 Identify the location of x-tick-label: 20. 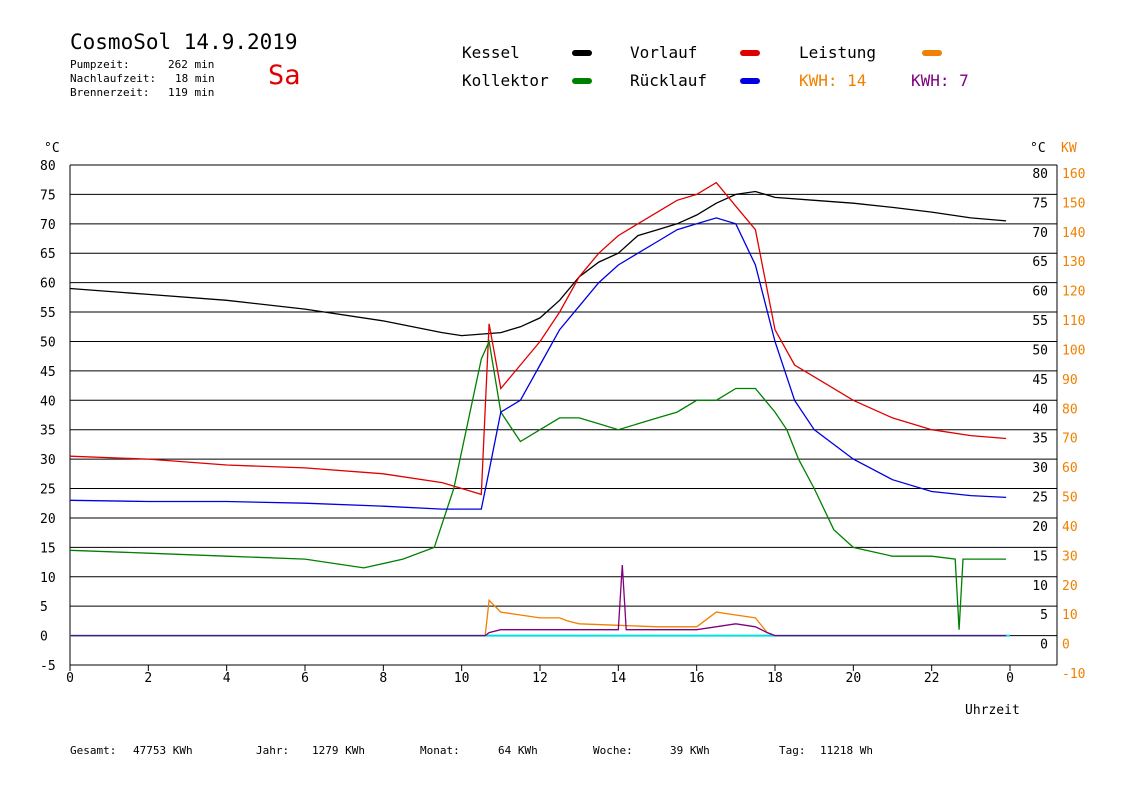
(854, 678).